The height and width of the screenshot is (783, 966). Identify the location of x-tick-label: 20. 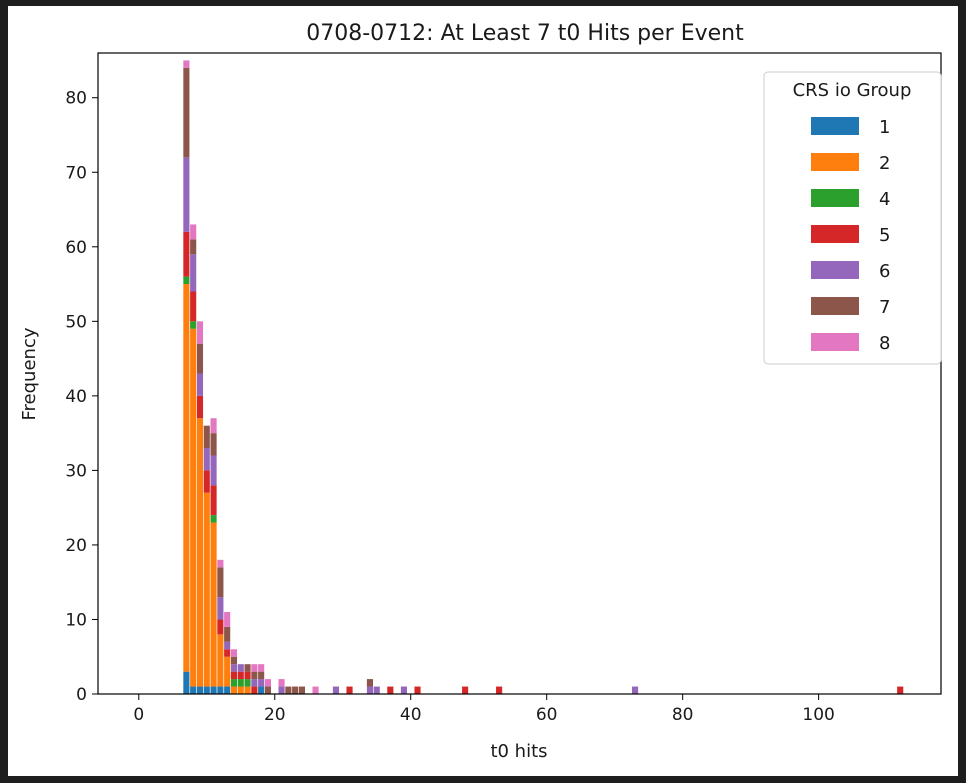
(275, 715).